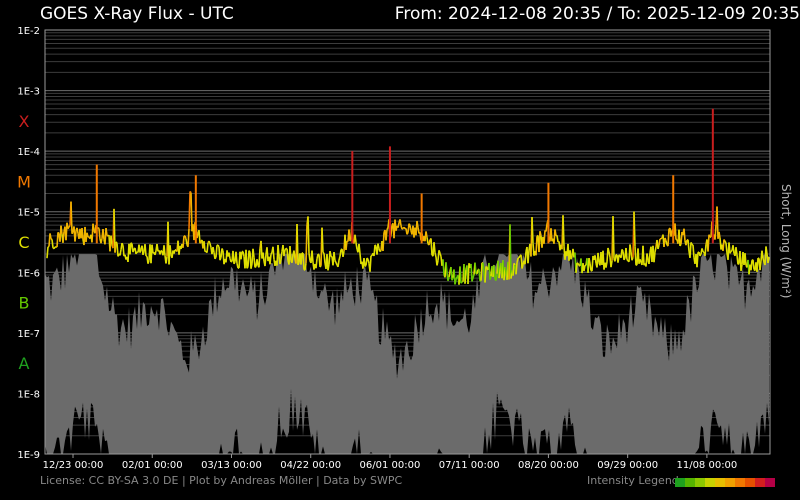 The width and height of the screenshot is (800, 500). Describe the element at coordinates (28, 92) in the screenshot. I see `y-tick-label: 1E-3` at that location.